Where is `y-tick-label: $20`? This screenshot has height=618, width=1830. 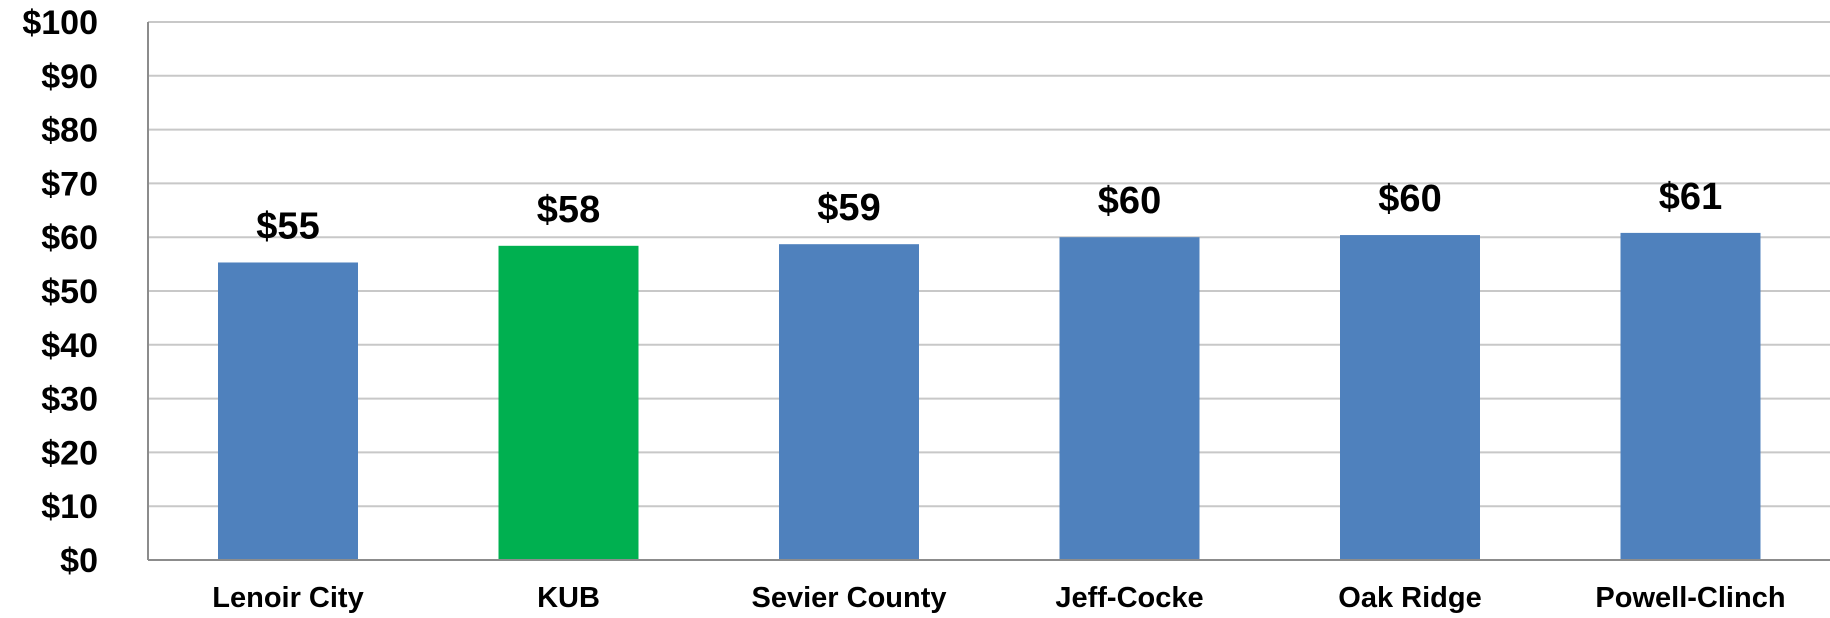 y-tick-label: $20 is located at coordinates (69, 453).